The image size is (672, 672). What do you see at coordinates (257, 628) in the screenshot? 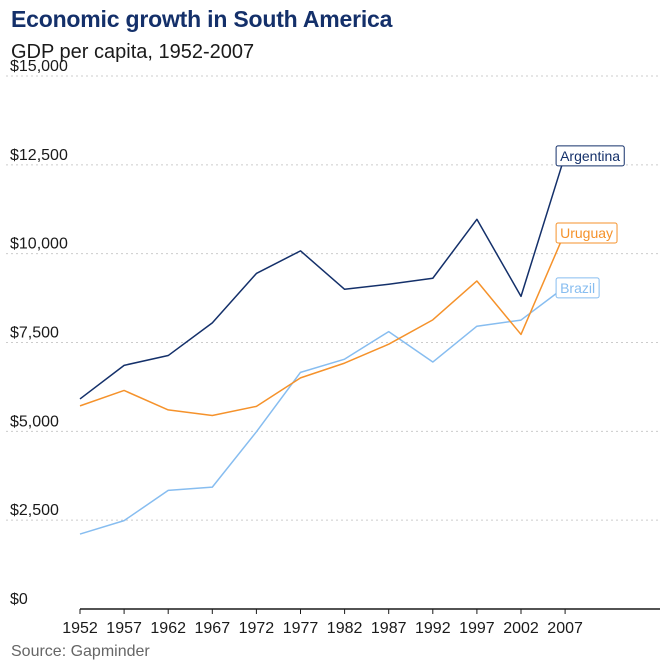
I see `x-tick-label: 1972` at bounding box center [257, 628].